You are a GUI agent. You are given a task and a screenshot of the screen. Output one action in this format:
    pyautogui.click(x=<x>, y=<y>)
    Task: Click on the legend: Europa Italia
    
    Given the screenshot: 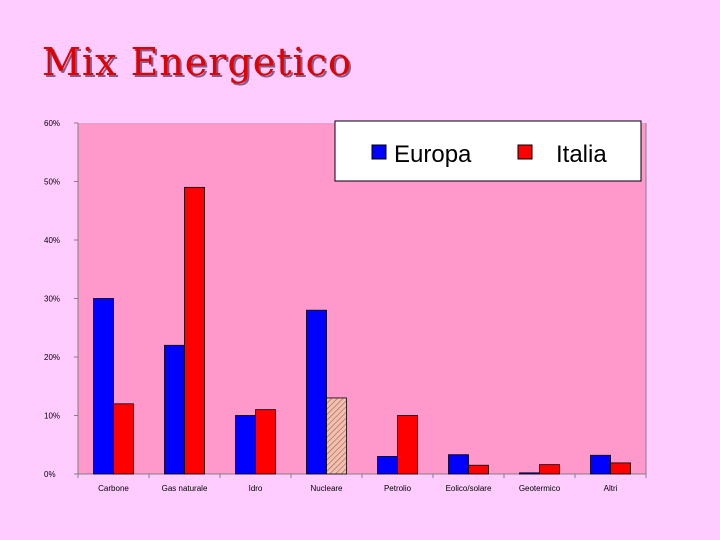 What is the action you would take?
    pyautogui.click(x=488, y=151)
    